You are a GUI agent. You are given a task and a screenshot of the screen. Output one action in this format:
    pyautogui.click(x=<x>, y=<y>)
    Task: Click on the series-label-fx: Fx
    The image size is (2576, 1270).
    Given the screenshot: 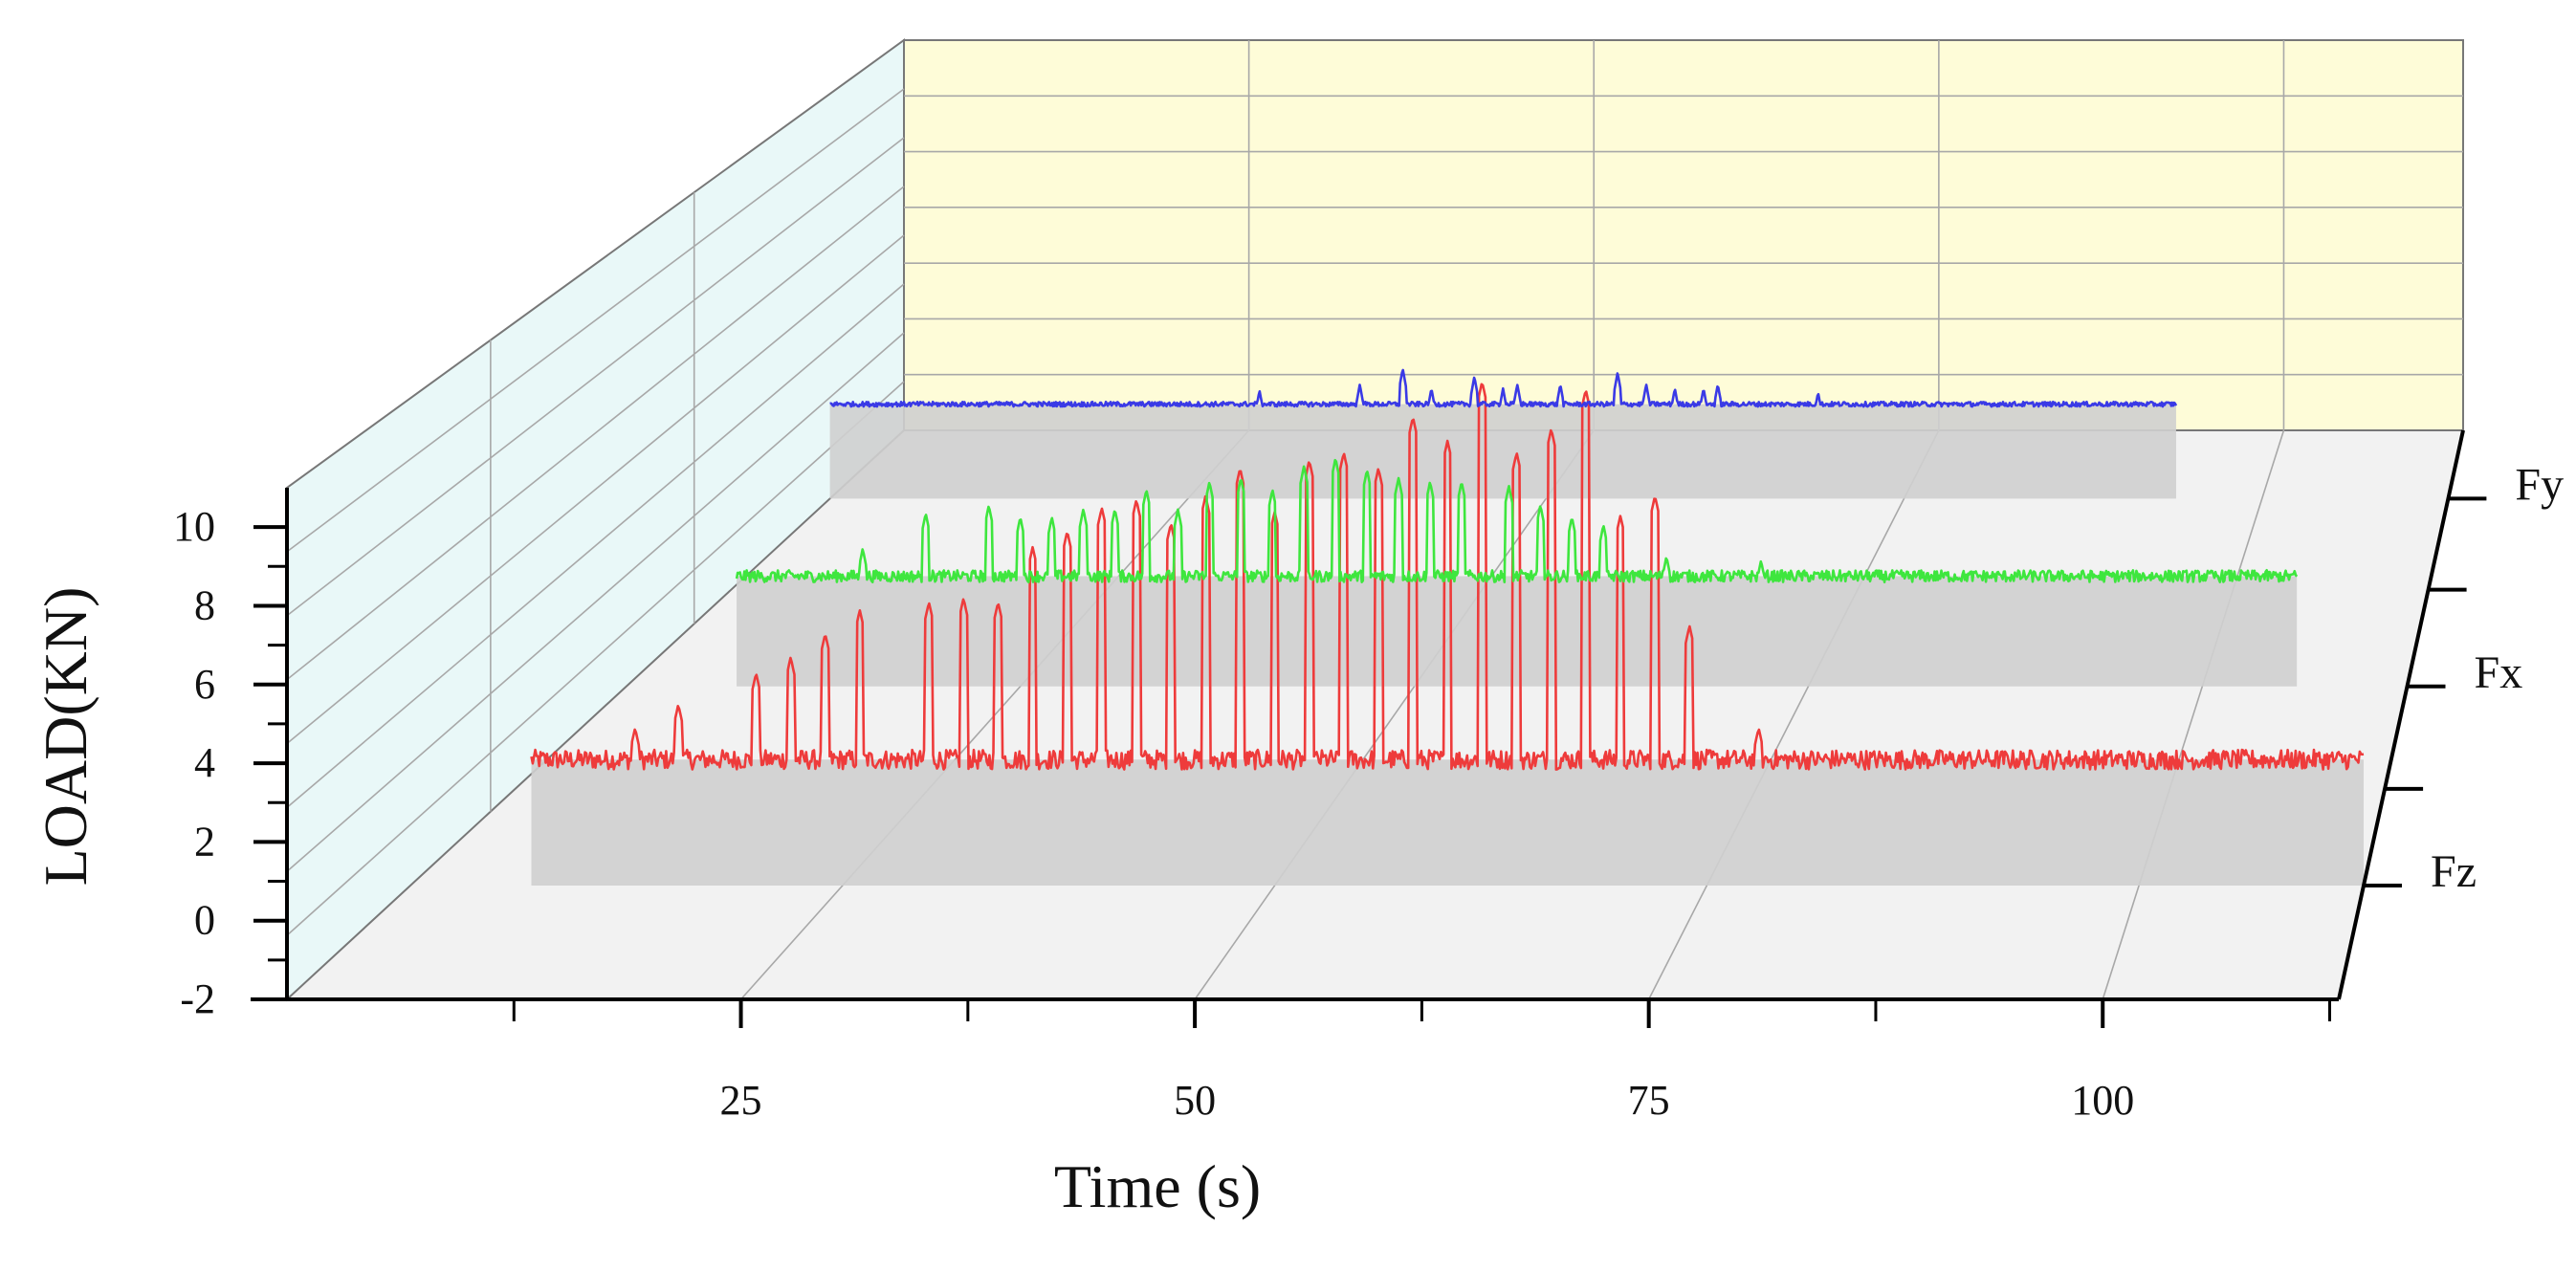 What is the action you would take?
    pyautogui.click(x=2499, y=673)
    